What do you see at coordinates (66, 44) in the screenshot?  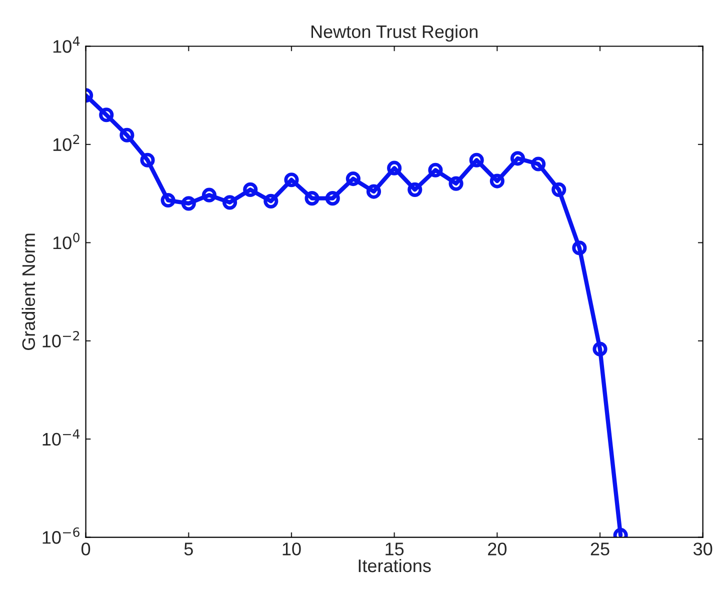 I see `y-tick-label: 10$^{4}$` at bounding box center [66, 44].